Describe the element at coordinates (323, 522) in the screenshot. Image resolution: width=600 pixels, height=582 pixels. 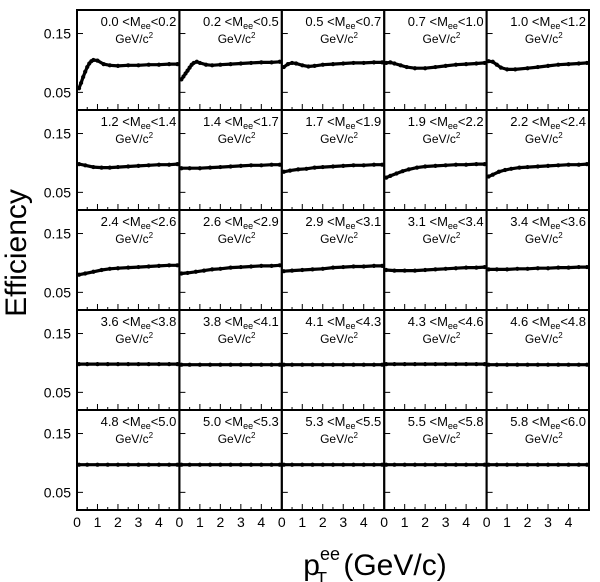
I see `x-tick-label: 2` at that location.